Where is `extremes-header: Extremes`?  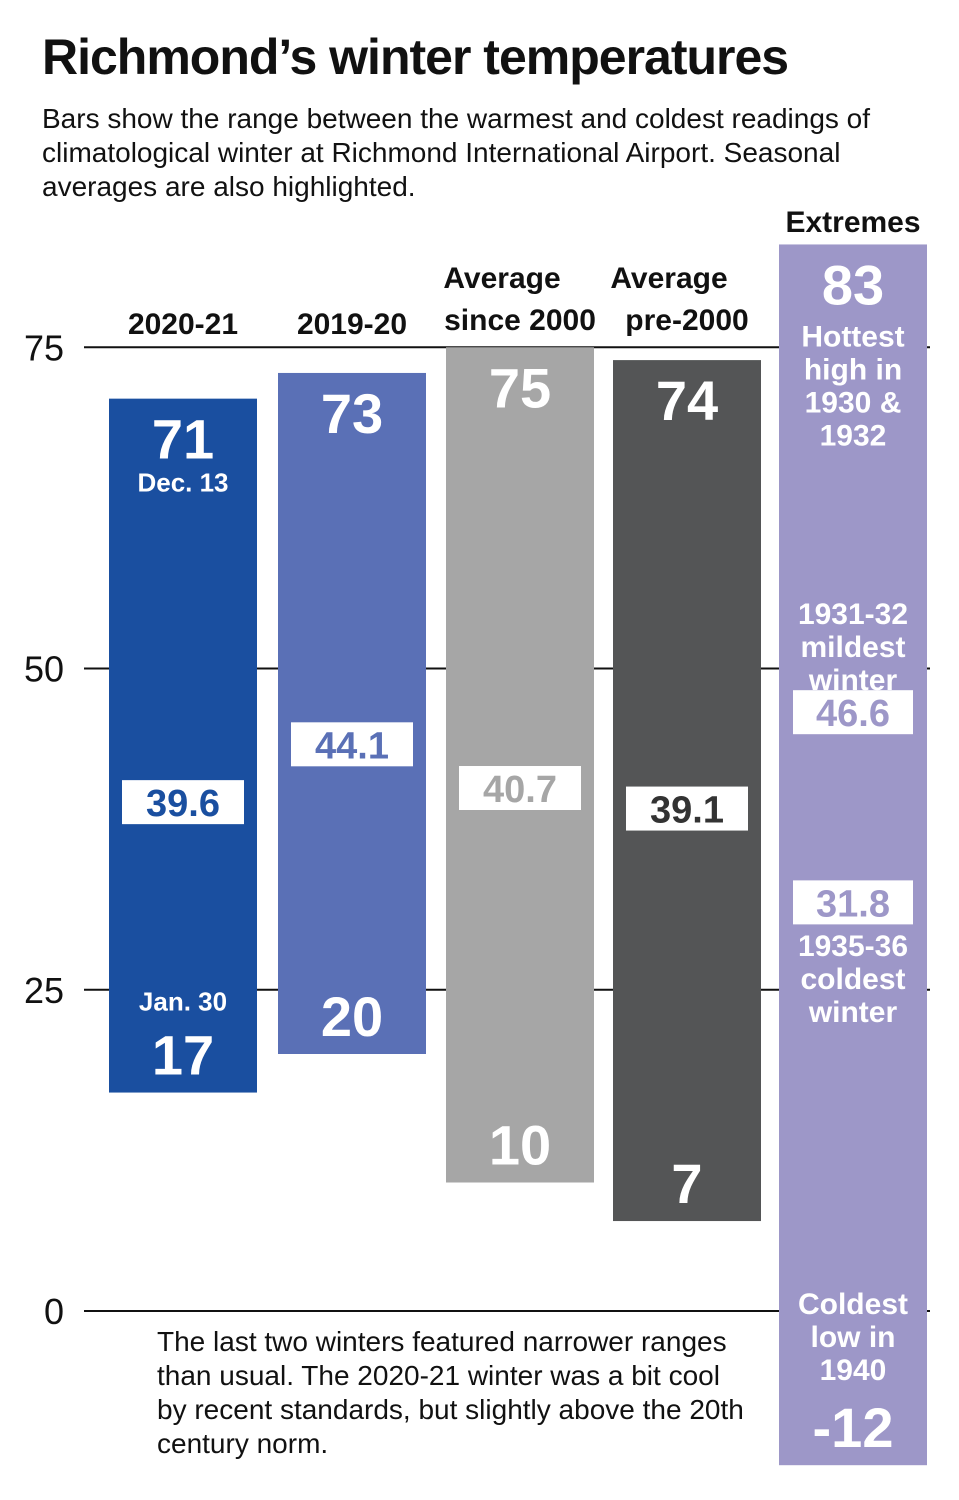 extremes-header: Extremes is located at coordinates (852, 222).